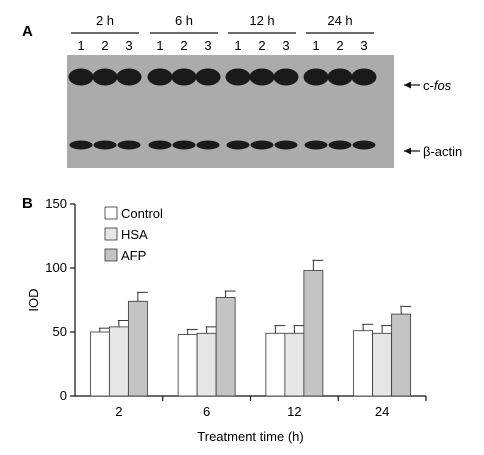 The height and width of the screenshot is (455, 484). I want to click on y-tick-label: 50, so click(60, 331).